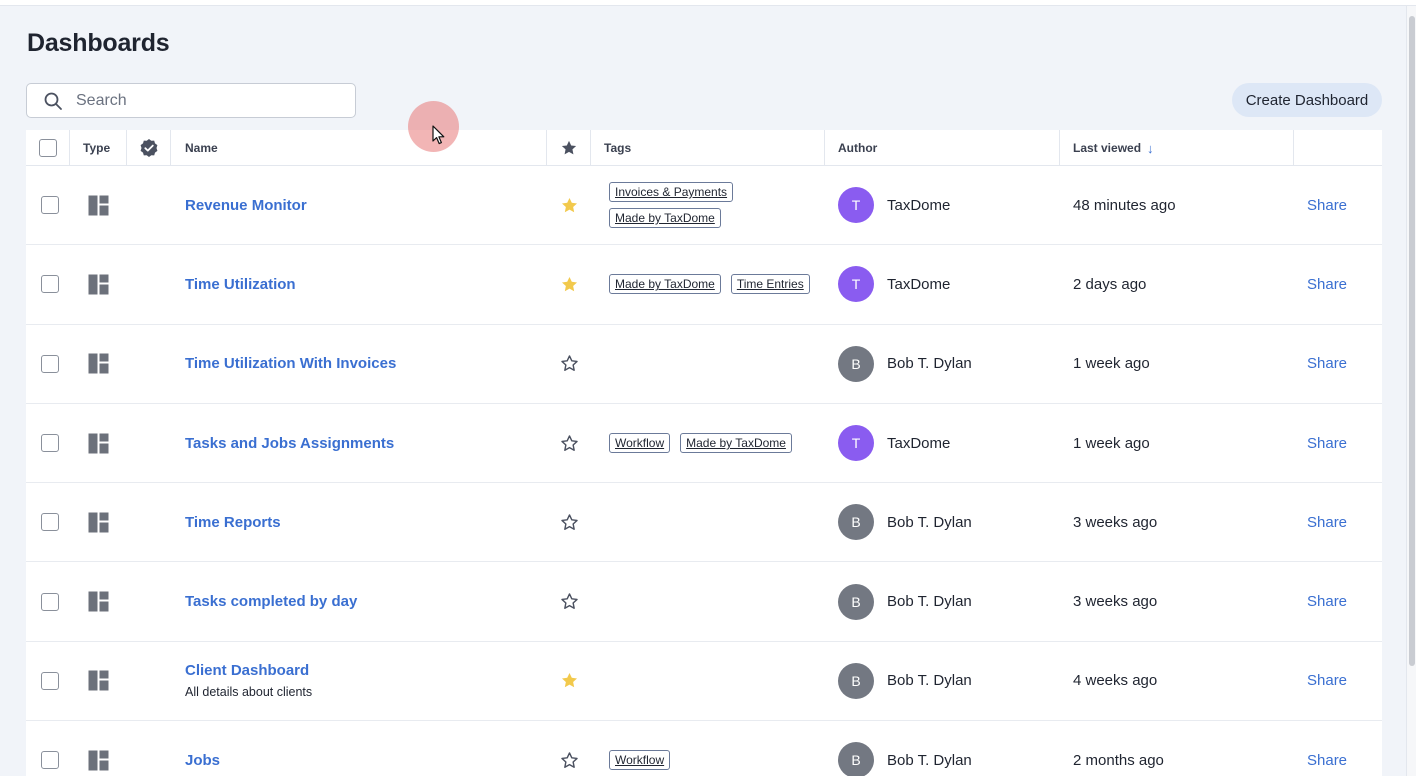 The height and width of the screenshot is (776, 1416). Describe the element at coordinates (716, 681) in the screenshot. I see `tags-cell` at that location.